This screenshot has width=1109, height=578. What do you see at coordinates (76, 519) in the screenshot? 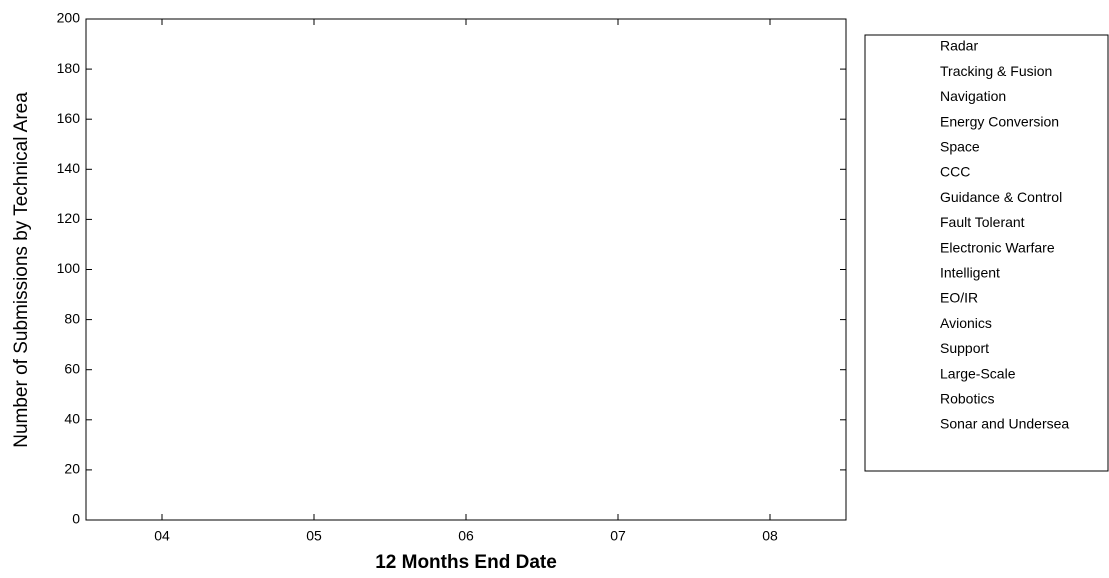
I see `y-tick-label: 0` at bounding box center [76, 519].